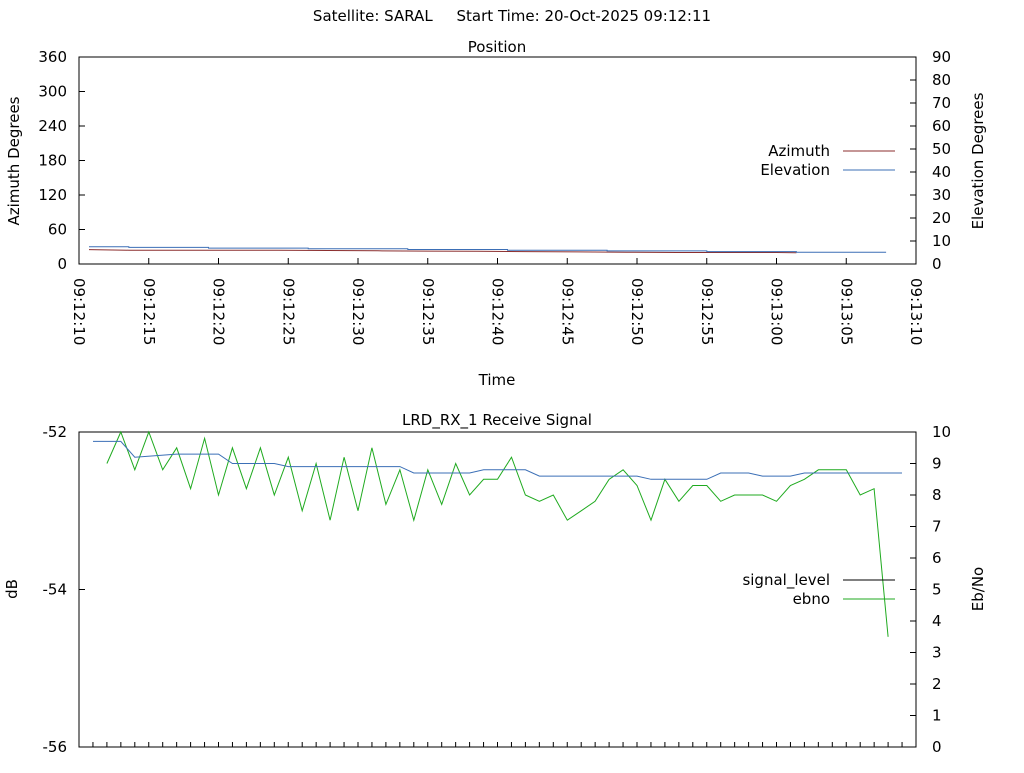 The height and width of the screenshot is (773, 1024). Describe the element at coordinates (937, 747) in the screenshot. I see `signal-y2-tick-label: 0` at that location.